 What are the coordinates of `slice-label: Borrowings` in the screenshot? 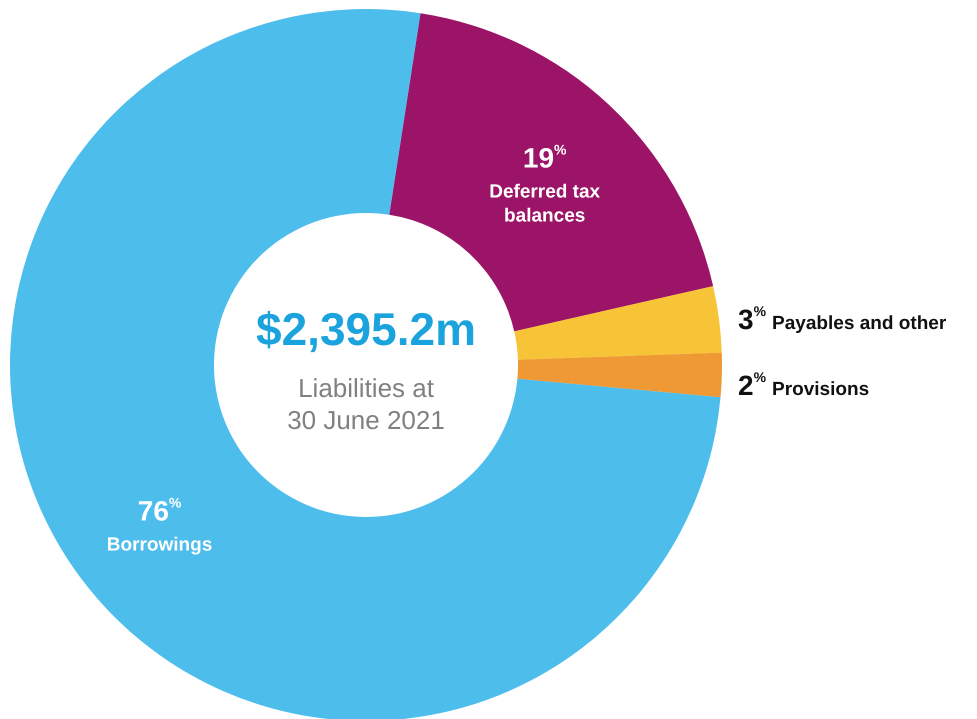 It's located at (159, 545).